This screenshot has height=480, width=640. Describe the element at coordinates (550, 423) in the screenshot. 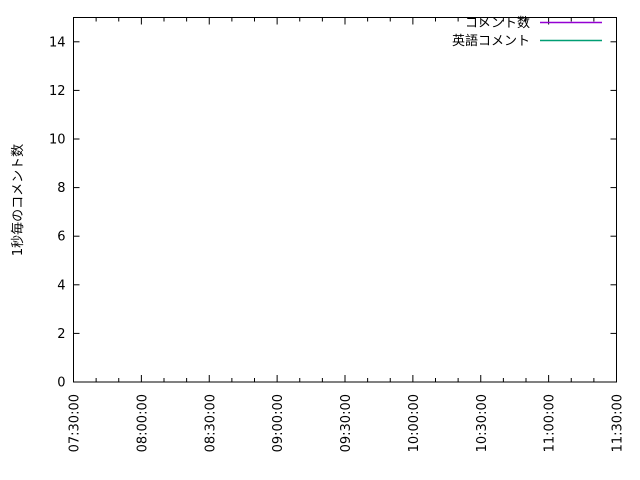

I see `x-tick-label: 11:00:00` at that location.